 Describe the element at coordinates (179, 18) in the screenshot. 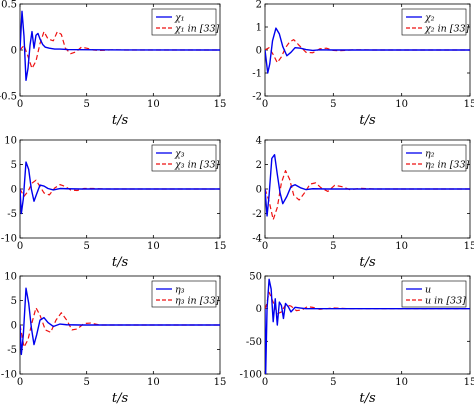

I see `legend-label: χ₁` at that location.